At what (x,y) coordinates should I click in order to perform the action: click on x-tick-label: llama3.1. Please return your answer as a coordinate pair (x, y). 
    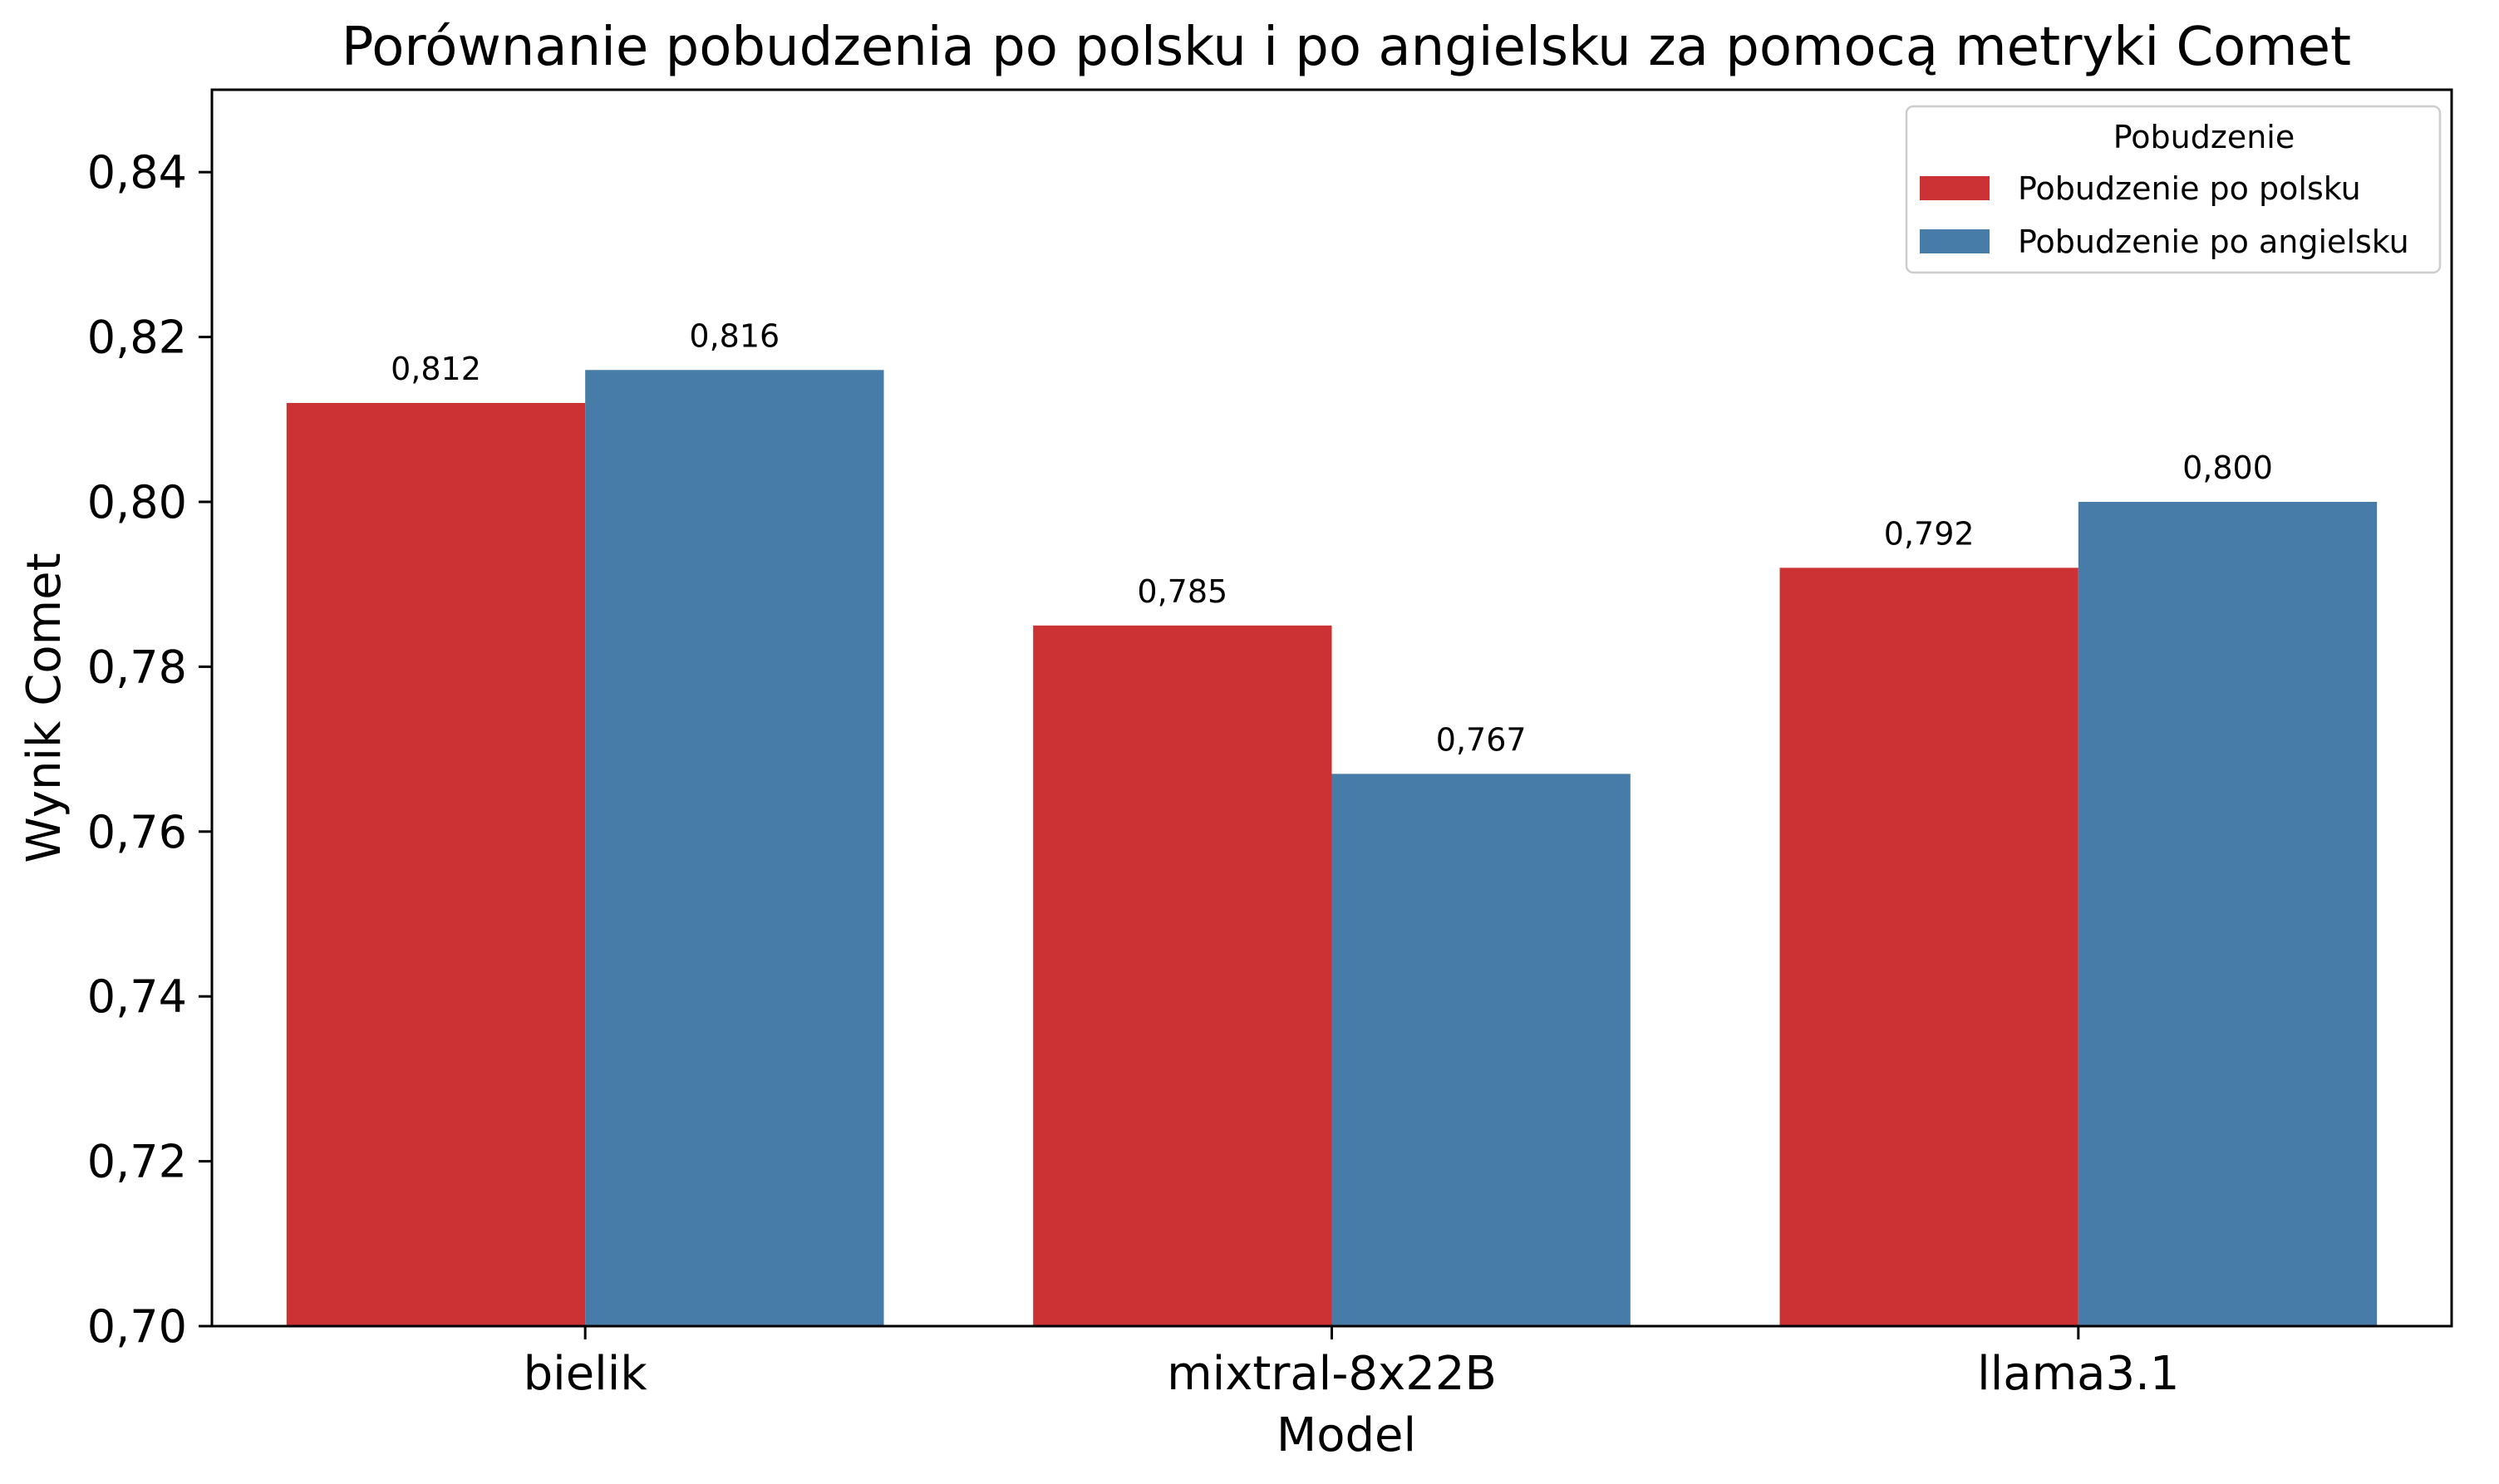
    Looking at the image, I should click on (2078, 1374).